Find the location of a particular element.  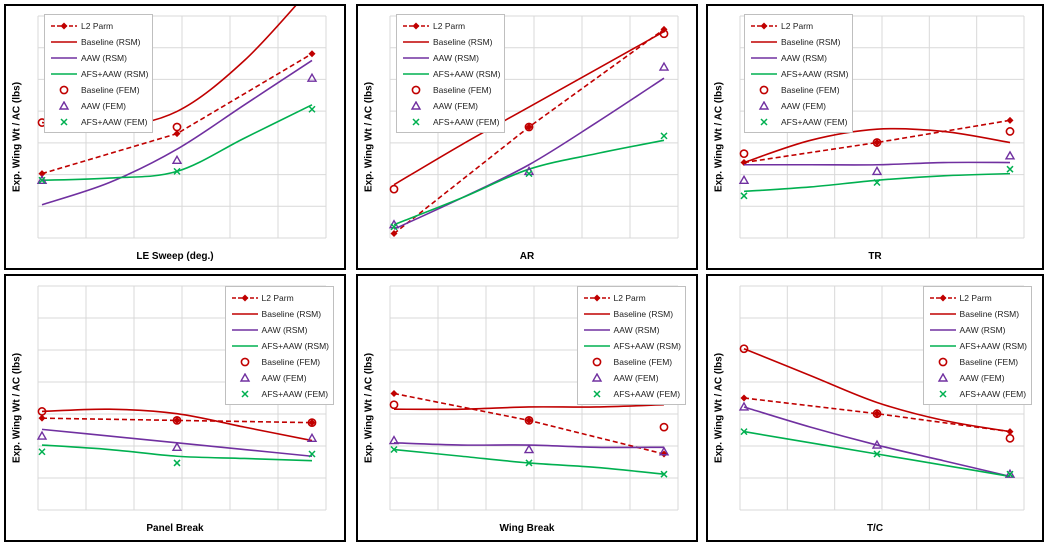

legend-item-base_fem: Baseline (FEM) is located at coordinates (798, 90).